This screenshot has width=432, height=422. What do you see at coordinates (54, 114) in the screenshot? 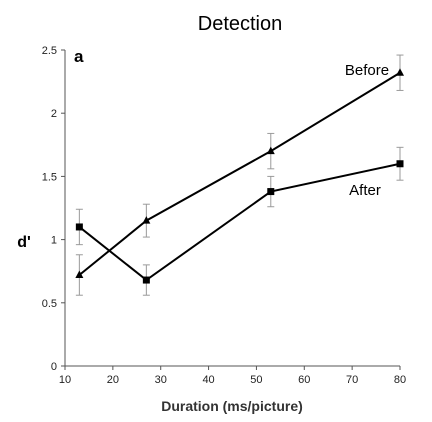
I see `y-tick-label-4: 2` at bounding box center [54, 114].